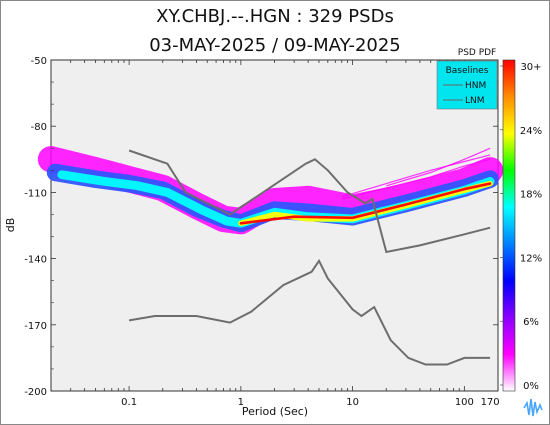  Describe the element at coordinates (35, 193) in the screenshot. I see `y-tick-label: -110` at that location.